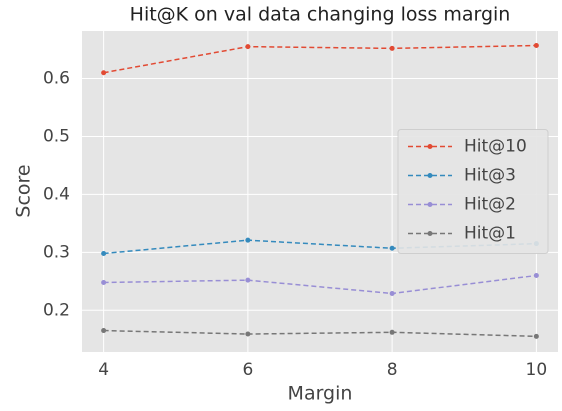 This screenshot has width=562, height=411. What do you see at coordinates (56, 79) in the screenshot?
I see `y-tick-label: 0.6` at bounding box center [56, 79].